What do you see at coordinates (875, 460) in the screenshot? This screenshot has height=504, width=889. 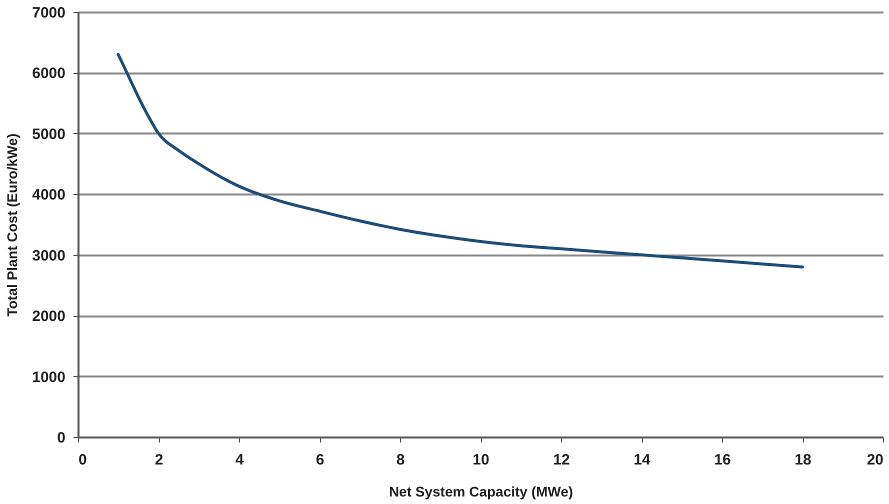 I see `x-tick-label: 20` at bounding box center [875, 460].